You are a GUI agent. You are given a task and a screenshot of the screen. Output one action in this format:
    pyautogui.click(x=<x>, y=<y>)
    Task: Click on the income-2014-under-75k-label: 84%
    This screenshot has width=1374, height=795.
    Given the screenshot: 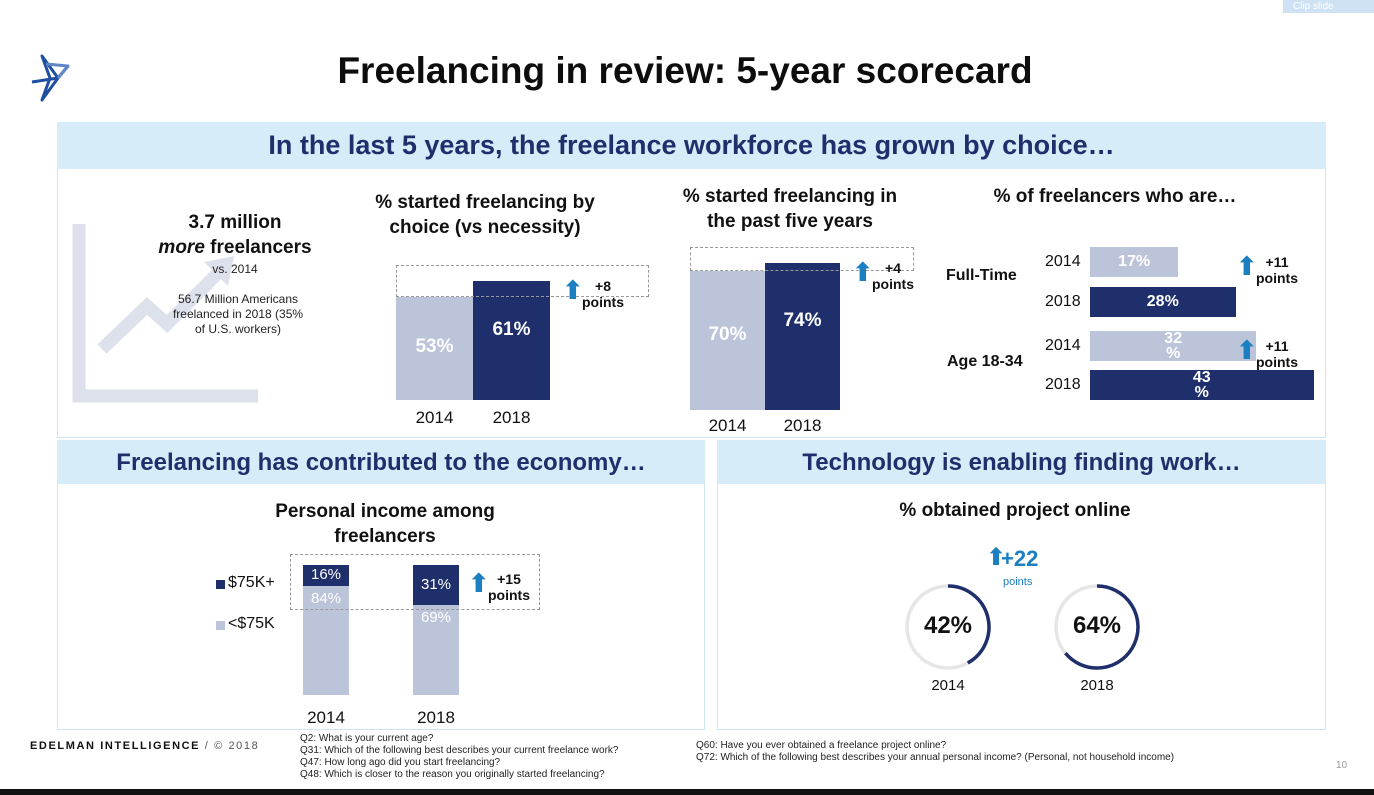 What is the action you would take?
    pyautogui.click(x=326, y=598)
    